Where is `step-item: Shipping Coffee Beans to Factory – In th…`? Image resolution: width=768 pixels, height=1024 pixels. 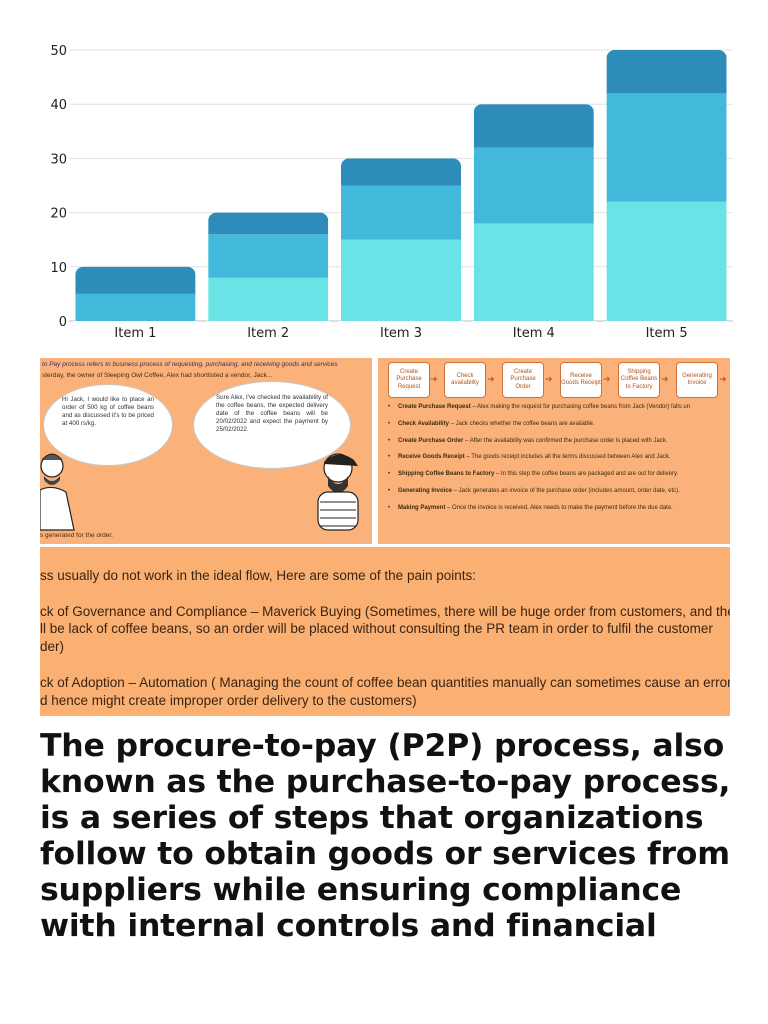 step-item: Shipping Coffee Beans to Factory – In th… is located at coordinates (558, 475).